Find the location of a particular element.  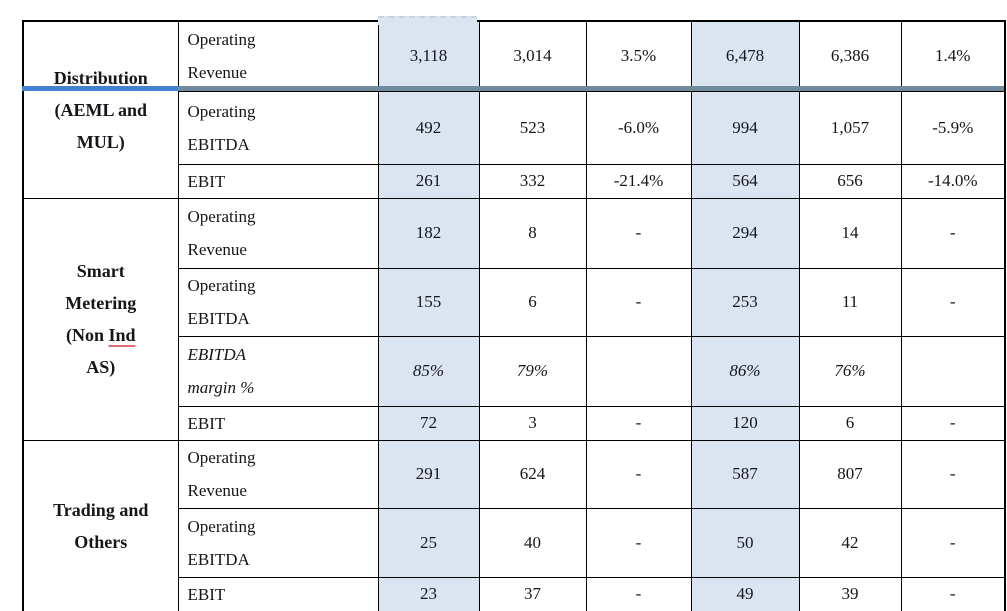

highlight-column-top-artifact is located at coordinates (427, 20).